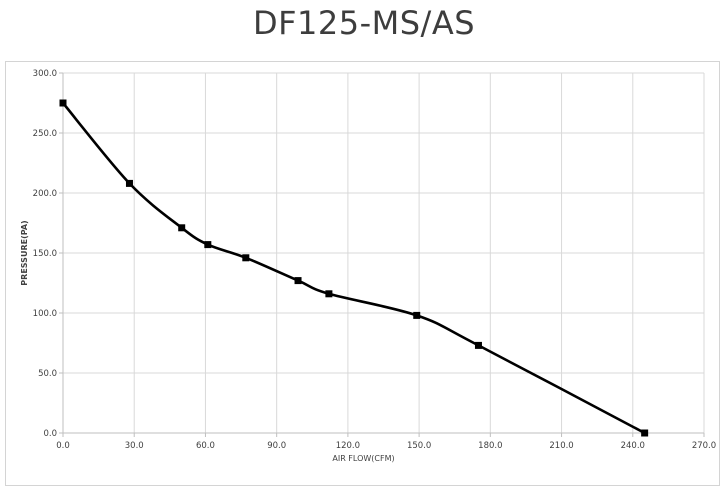  Describe the element at coordinates (363, 458) in the screenshot. I see `x-axis-title: AIR FLOW(CFM)` at that location.